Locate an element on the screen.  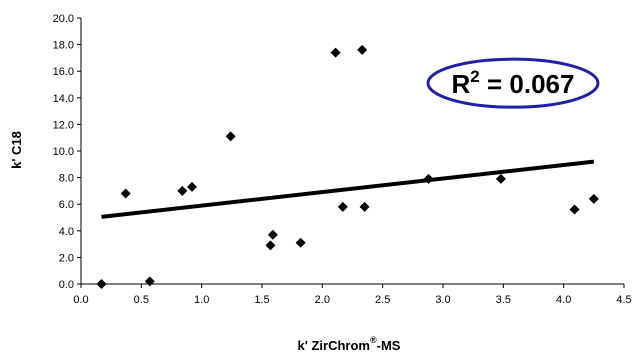
x-axis-title: k' ZirChrom®-MS is located at coordinates (349, 344).